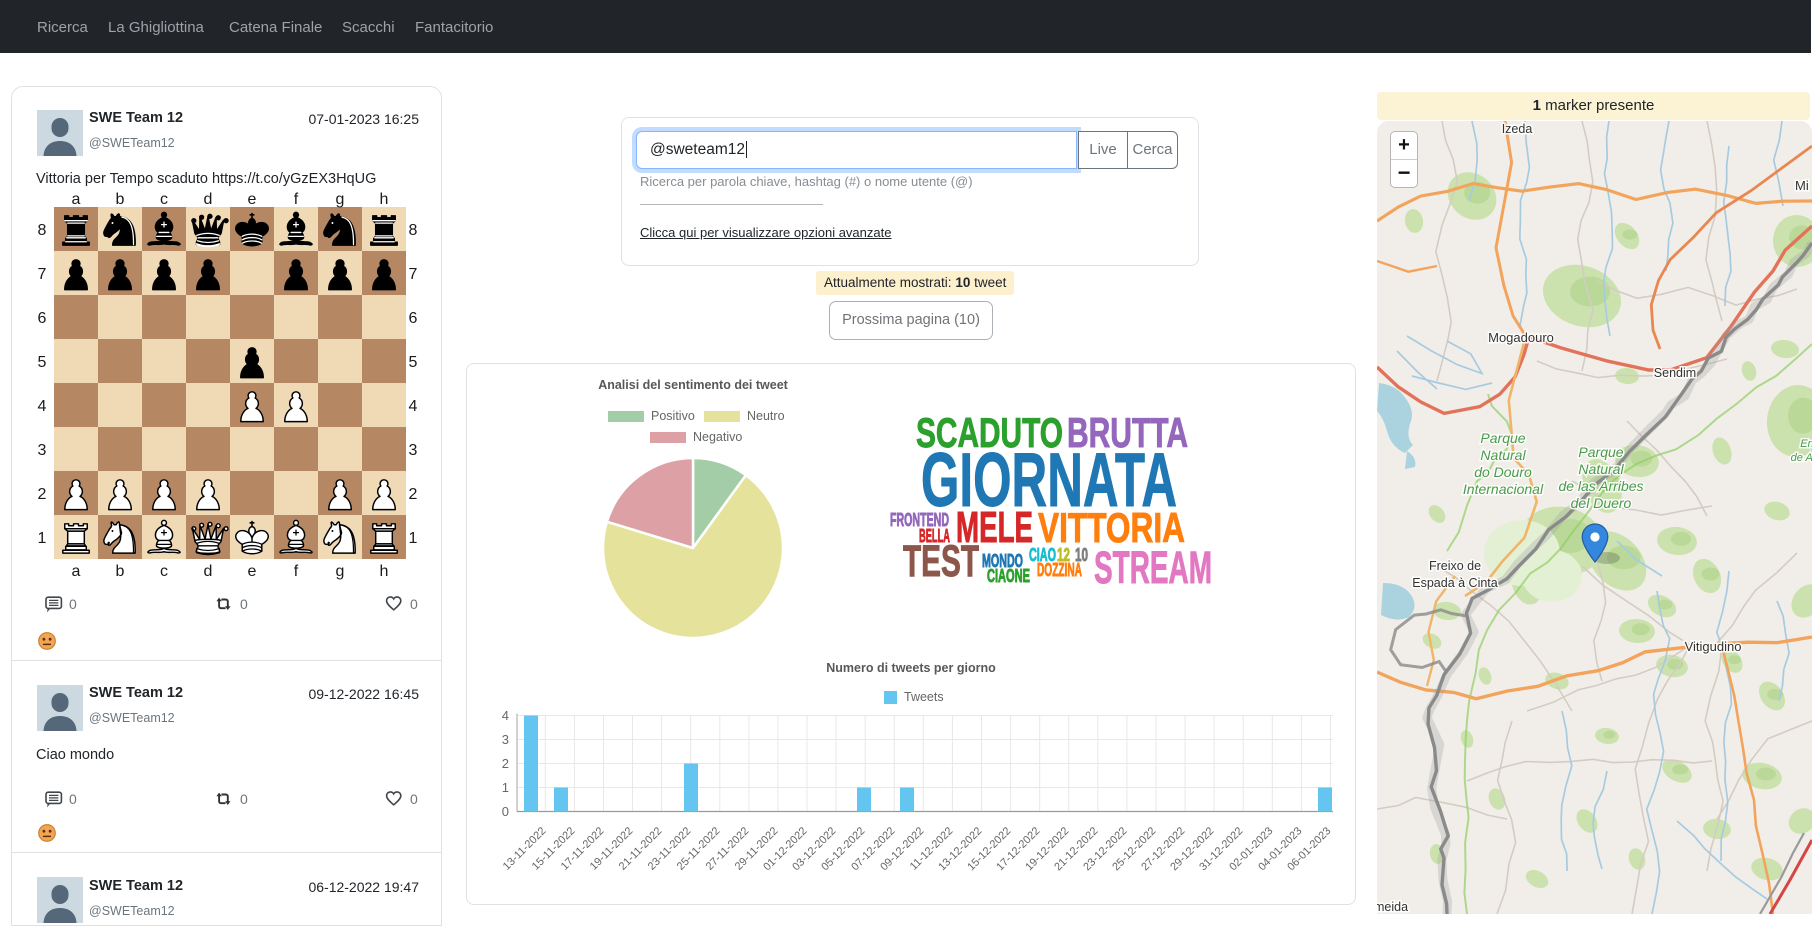  What do you see at coordinates (1517, 129) in the screenshot?
I see `svg-text: Izeda` at bounding box center [1517, 129].